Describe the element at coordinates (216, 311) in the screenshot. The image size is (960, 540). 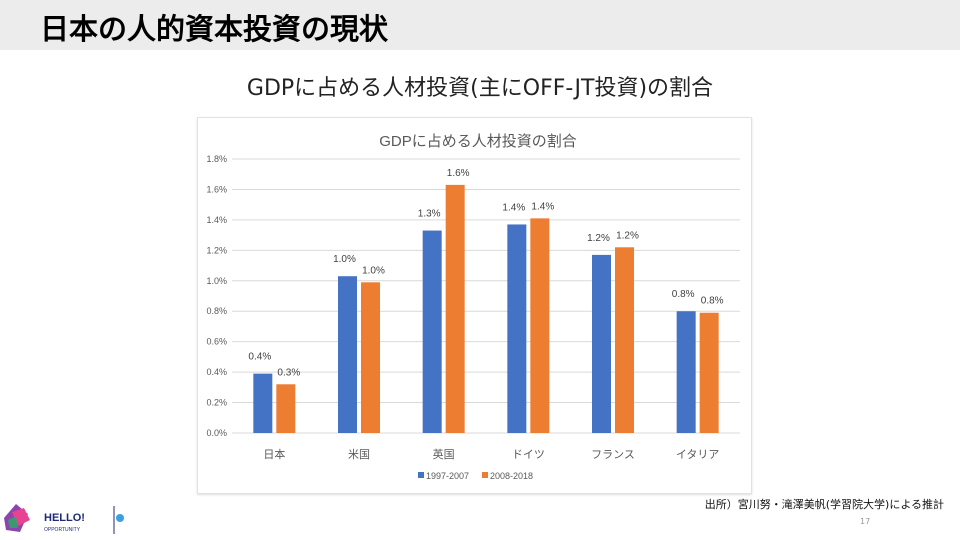
I see `y-tick-label: 0.8%` at that location.